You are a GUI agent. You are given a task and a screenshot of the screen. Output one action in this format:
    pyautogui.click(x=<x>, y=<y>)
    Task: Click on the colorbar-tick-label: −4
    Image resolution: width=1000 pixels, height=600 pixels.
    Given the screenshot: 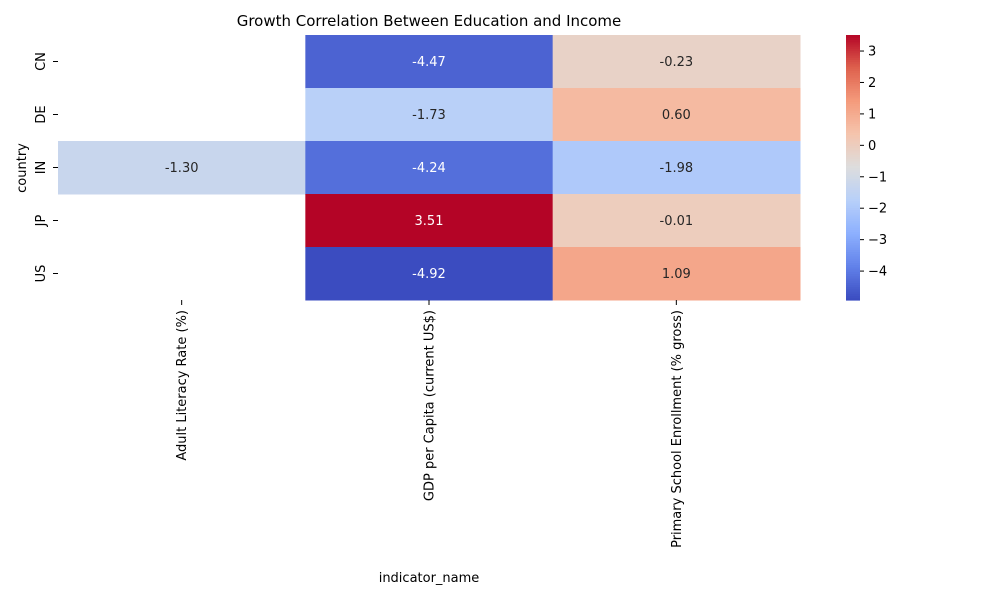 What is the action you would take?
    pyautogui.click(x=877, y=272)
    